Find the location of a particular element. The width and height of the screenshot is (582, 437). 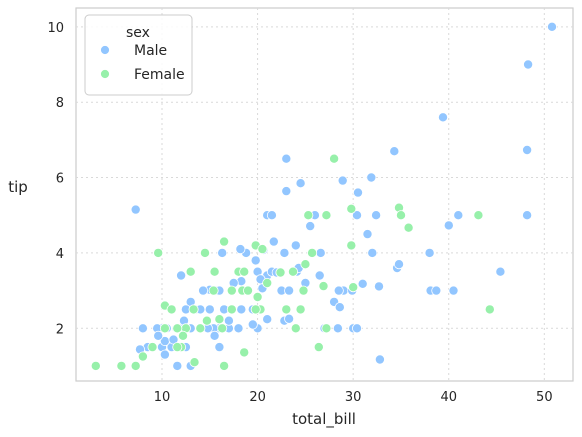

x-tick-labels: 10 20 30 40 50 is located at coordinates (353, 397).